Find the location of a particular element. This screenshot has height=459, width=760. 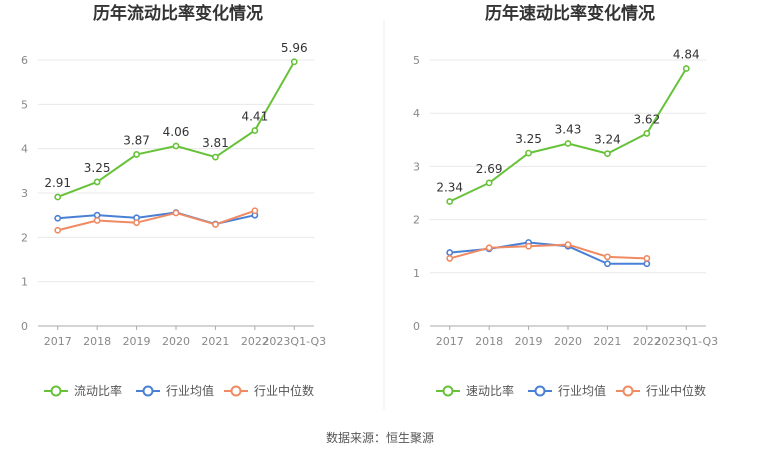

data-label: 5.96 is located at coordinates (294, 48).